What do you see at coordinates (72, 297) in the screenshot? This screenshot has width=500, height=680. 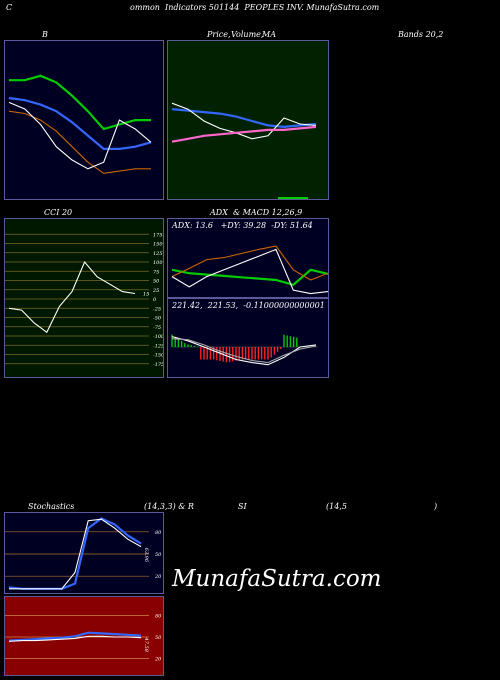 I see `cci-series-0-line` at bounding box center [72, 297].